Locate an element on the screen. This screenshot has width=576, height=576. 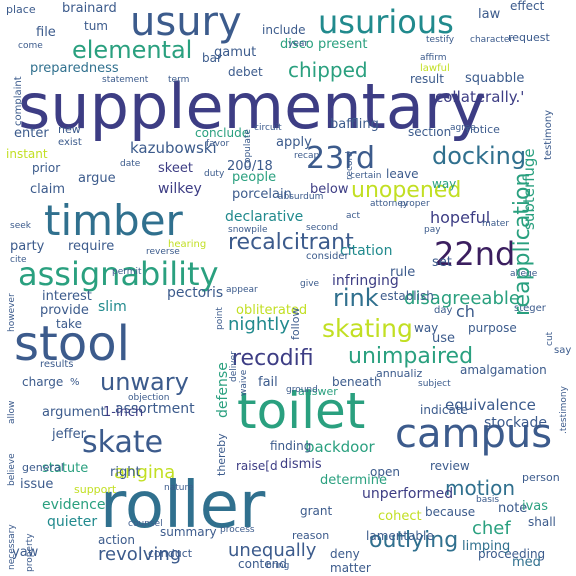
word-indicate: indicate is located at coordinates (444, 410).